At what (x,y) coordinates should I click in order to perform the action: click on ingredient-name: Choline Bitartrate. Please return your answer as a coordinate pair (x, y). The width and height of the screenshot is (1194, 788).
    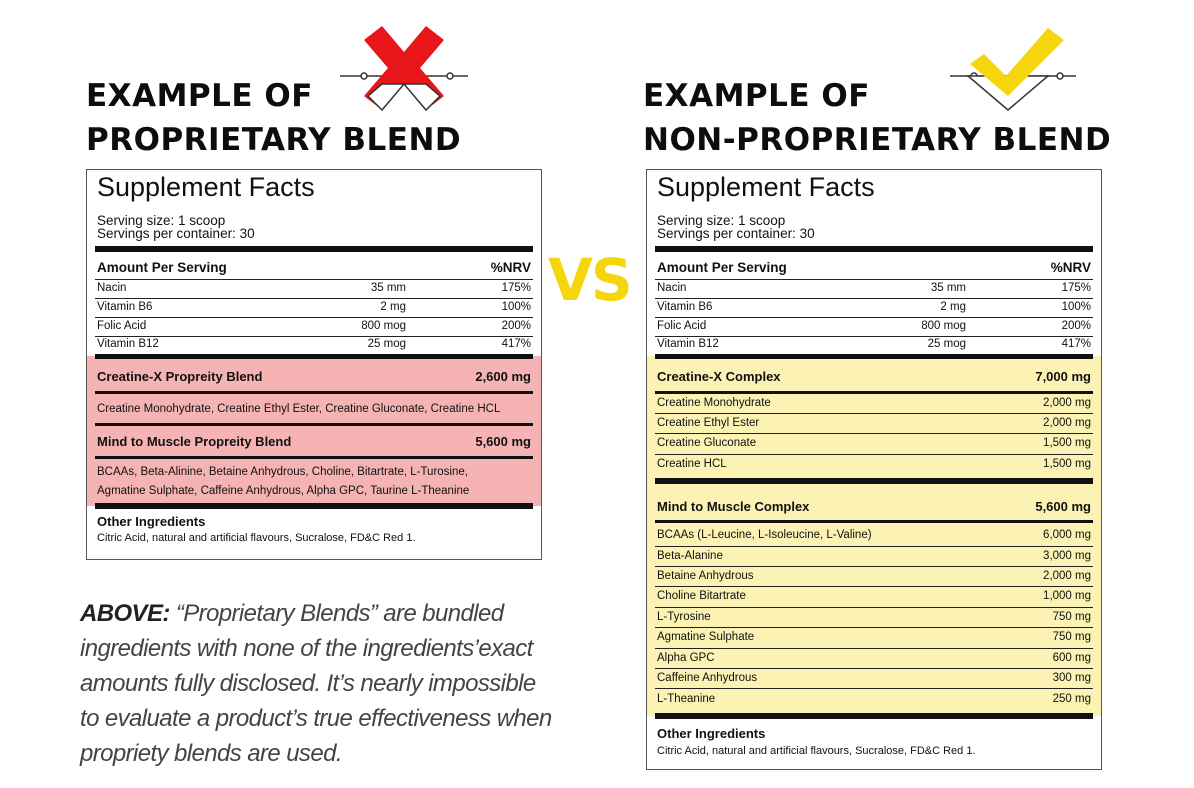
    Looking at the image, I should click on (701, 596).